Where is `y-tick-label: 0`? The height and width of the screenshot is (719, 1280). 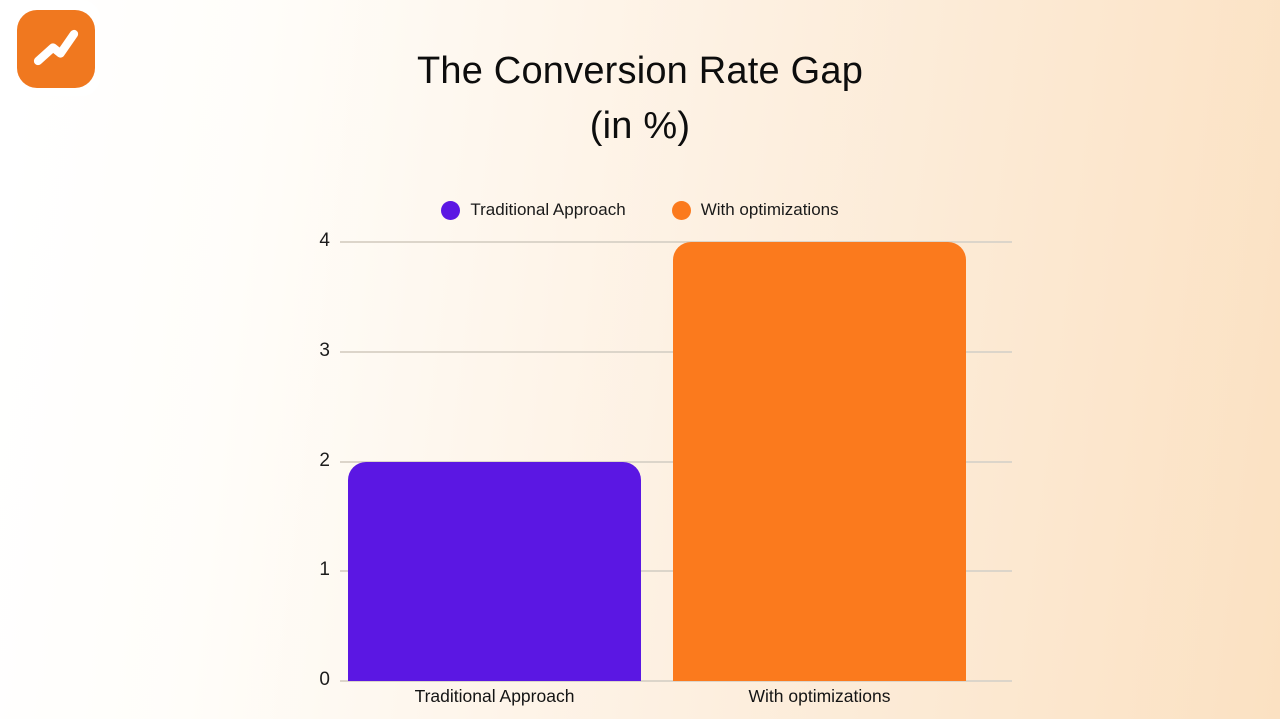 y-tick-label: 0 is located at coordinates (324, 680).